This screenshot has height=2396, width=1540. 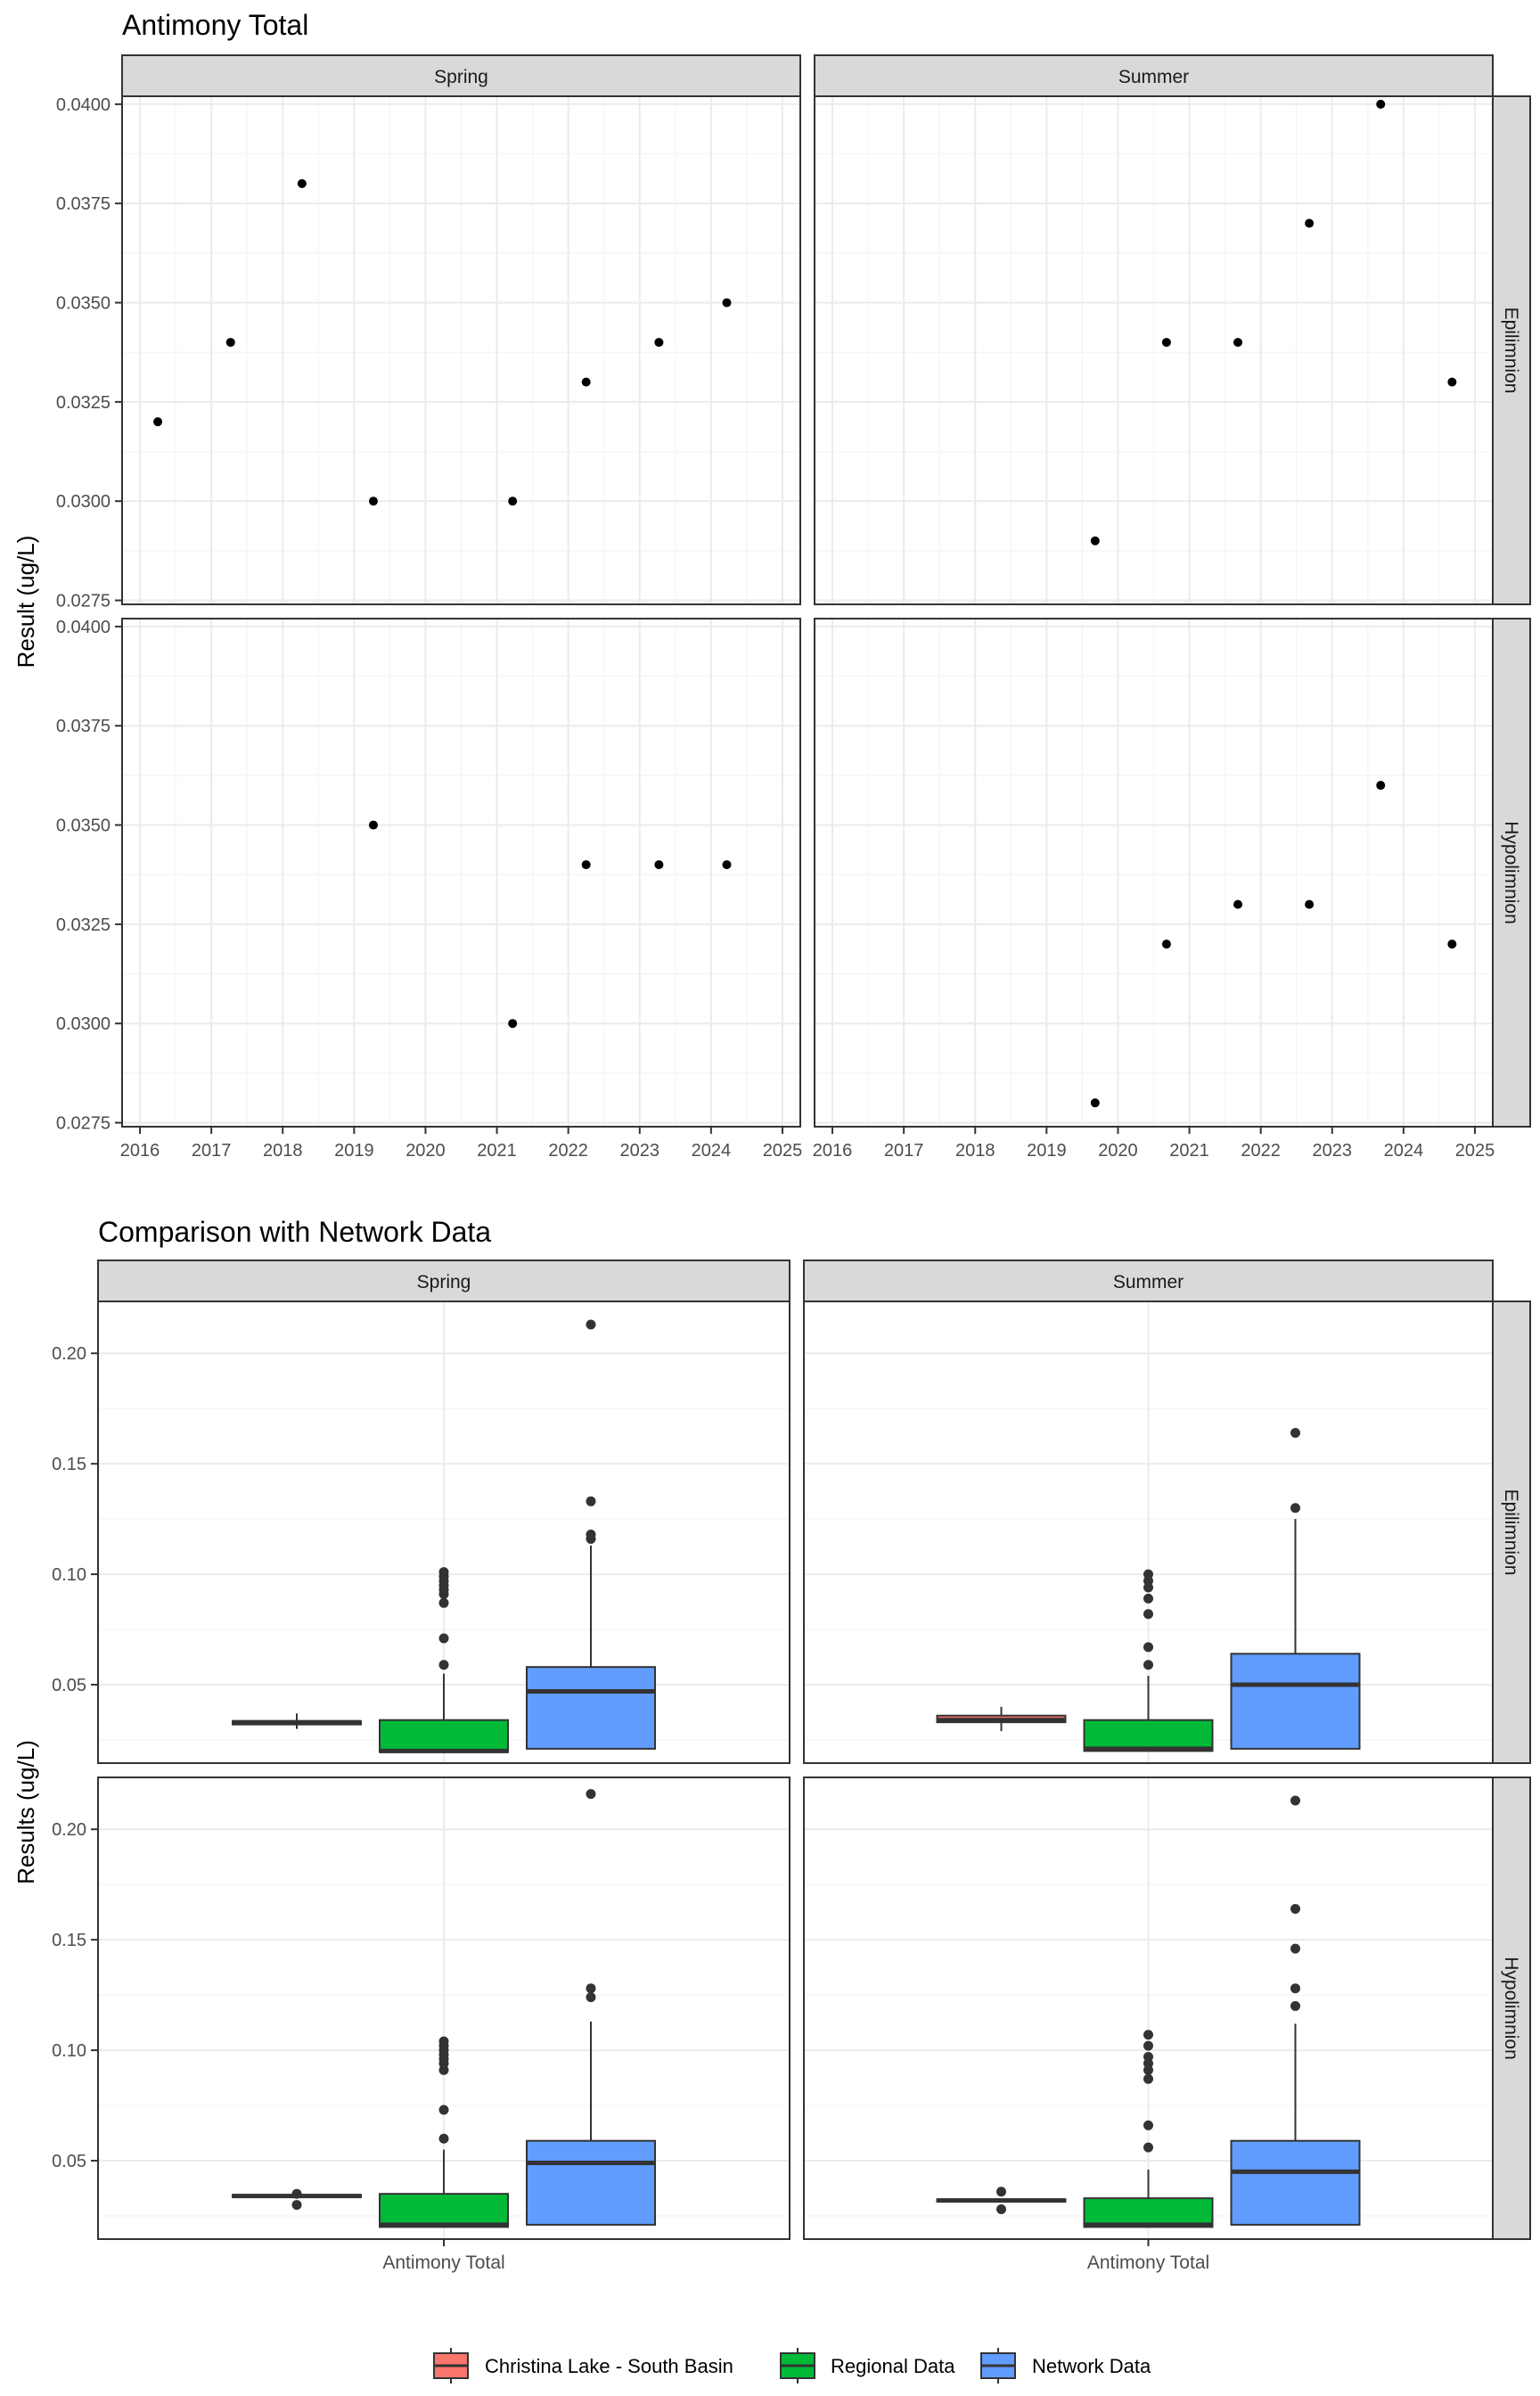 I want to click on legend-item: Regional Data, so click(x=867, y=2366).